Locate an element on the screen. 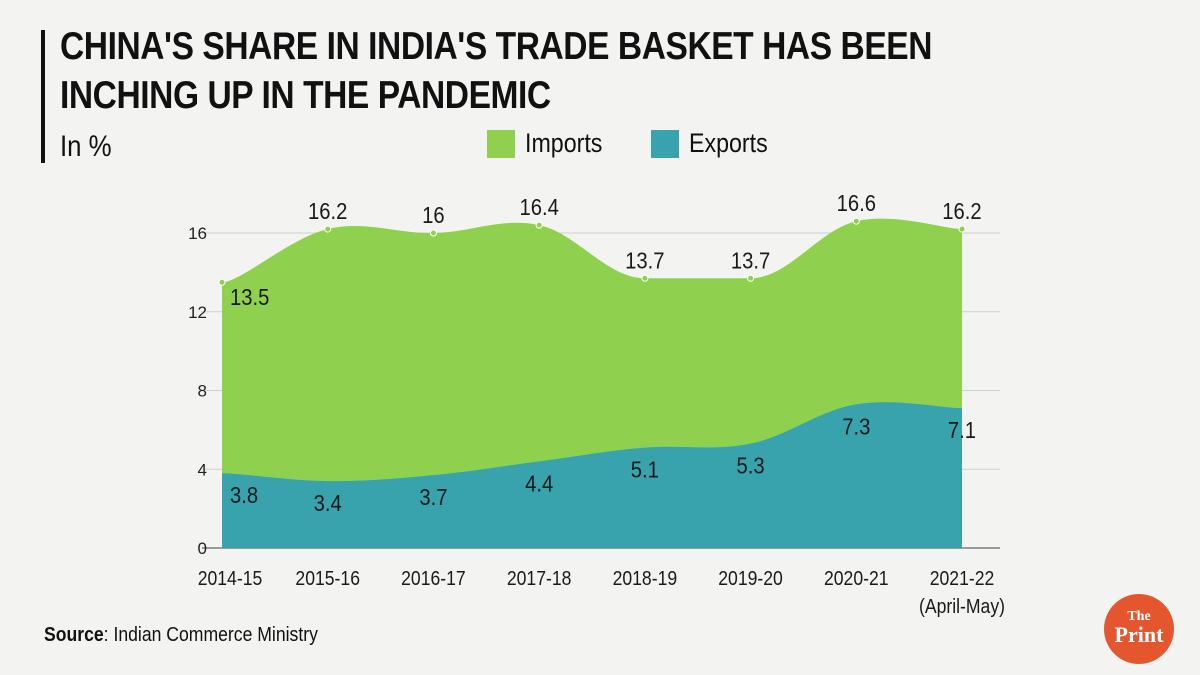  exports-data-label: 4.4 is located at coordinates (539, 483).